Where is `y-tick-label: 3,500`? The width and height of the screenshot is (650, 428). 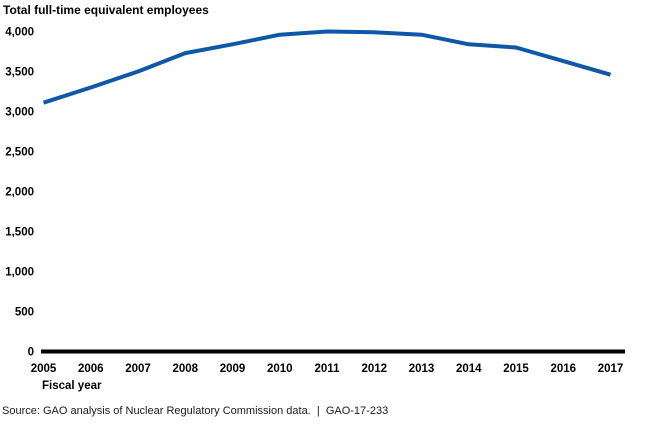
y-tick-label: 3,500 is located at coordinates (19, 73).